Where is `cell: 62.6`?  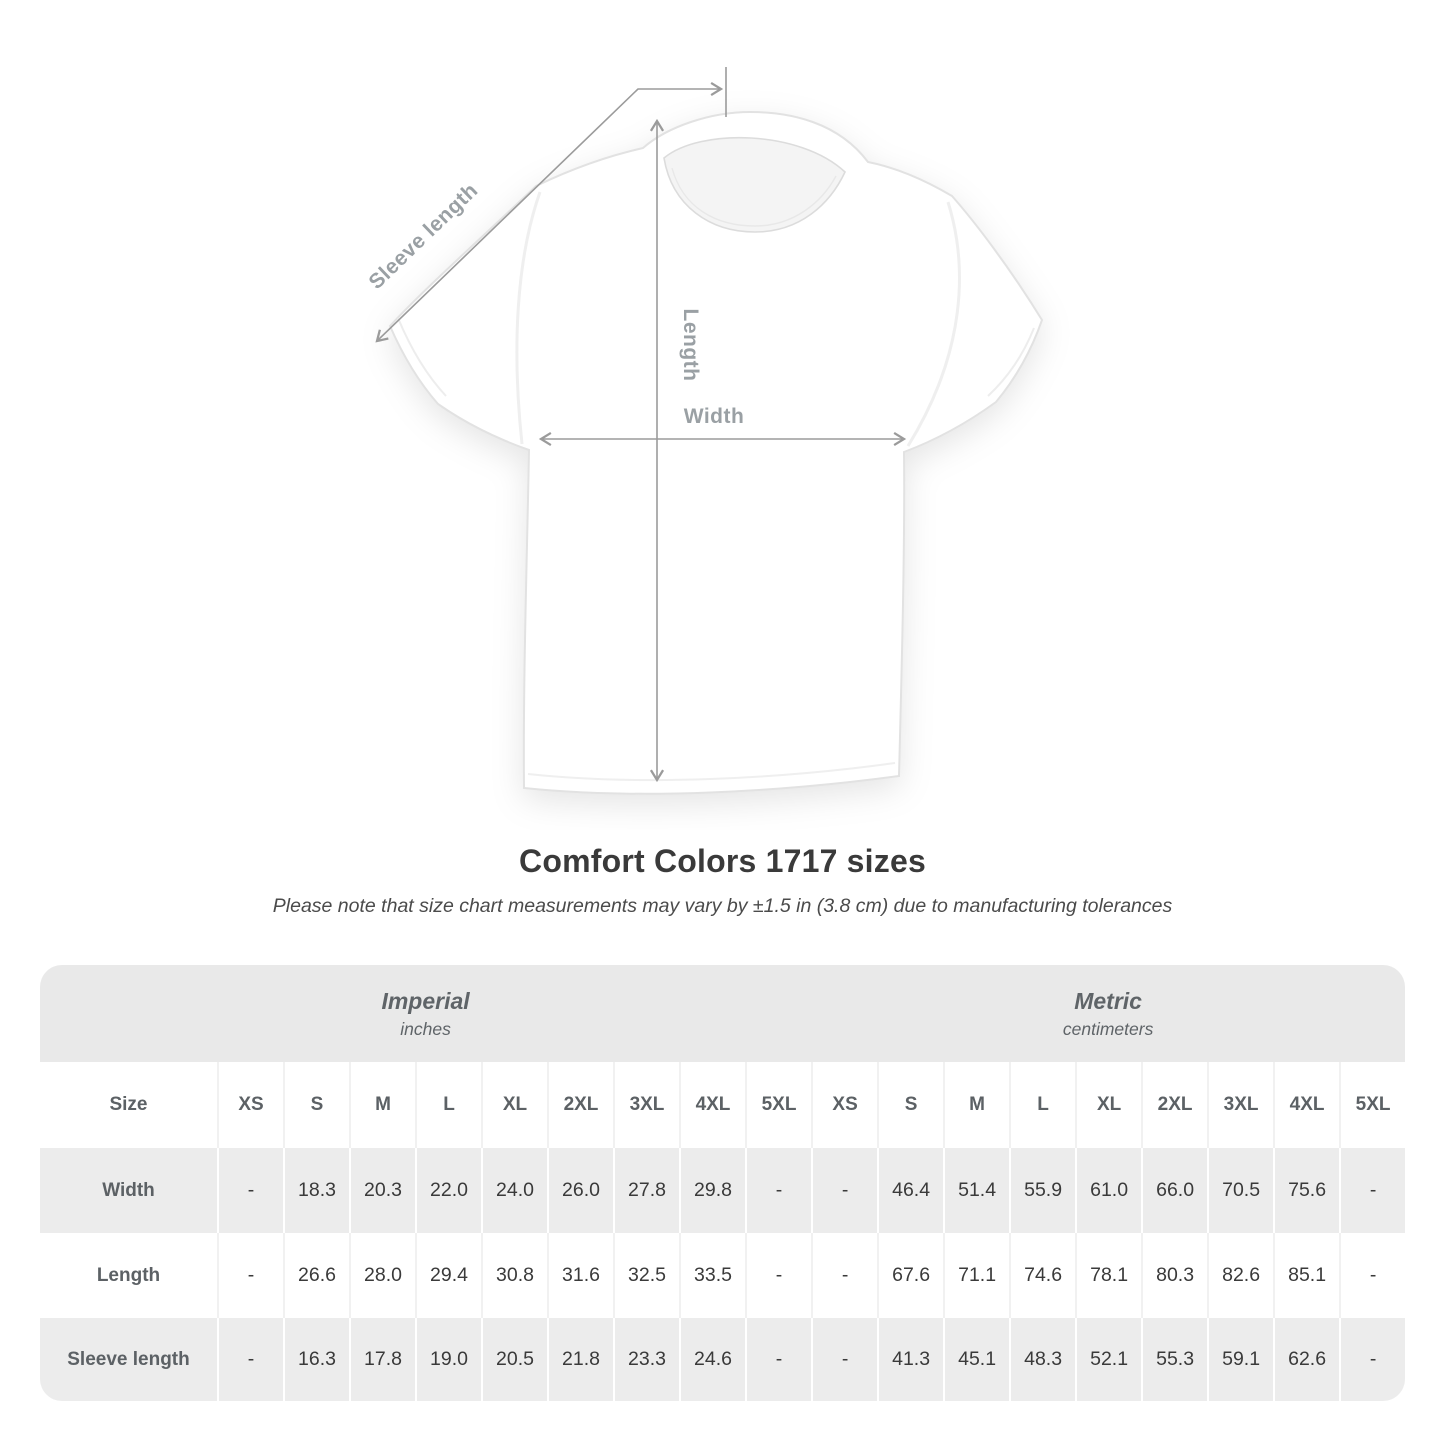
cell: 62.6 is located at coordinates (1306, 1359).